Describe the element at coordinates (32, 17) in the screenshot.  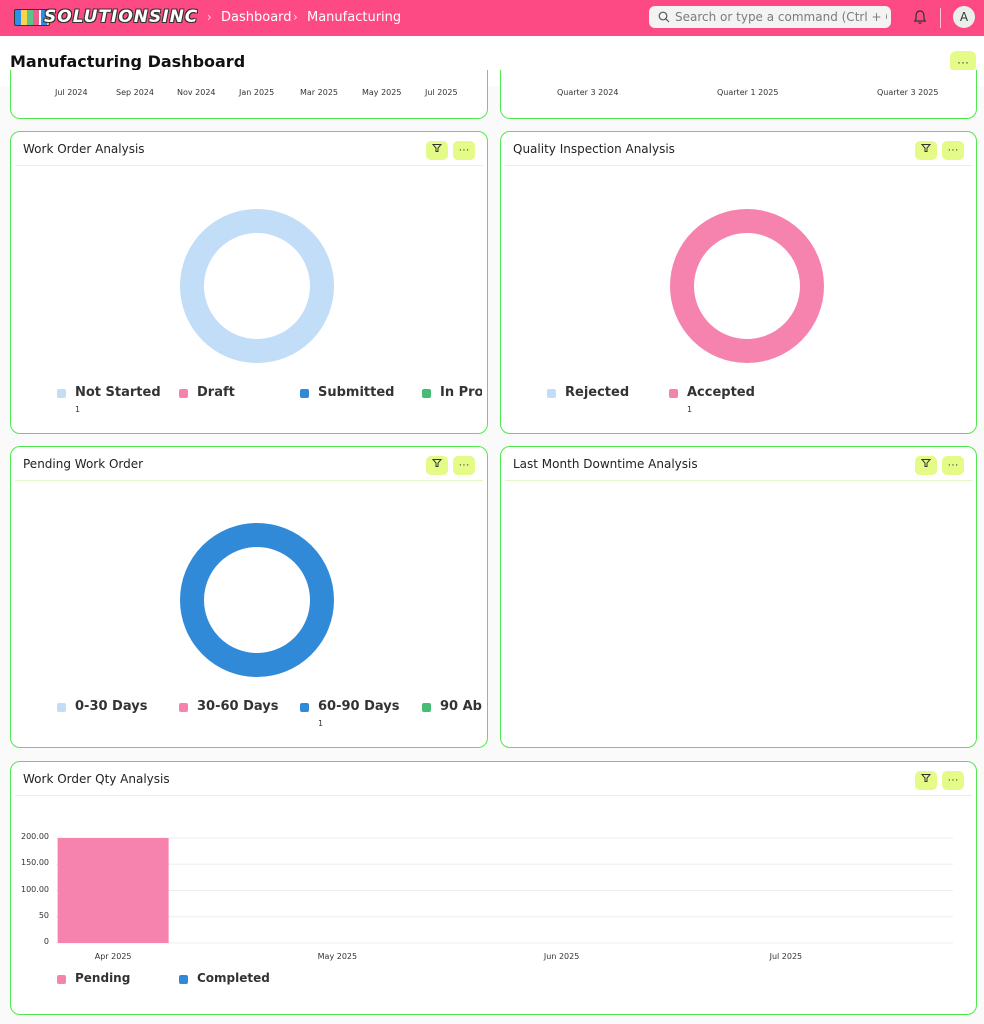
I see `logo-books-icon` at that location.